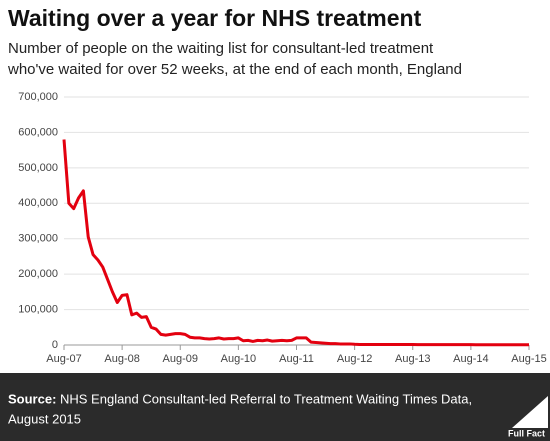 The width and height of the screenshot is (550, 441). I want to click on source-label: Source:, so click(32, 398).